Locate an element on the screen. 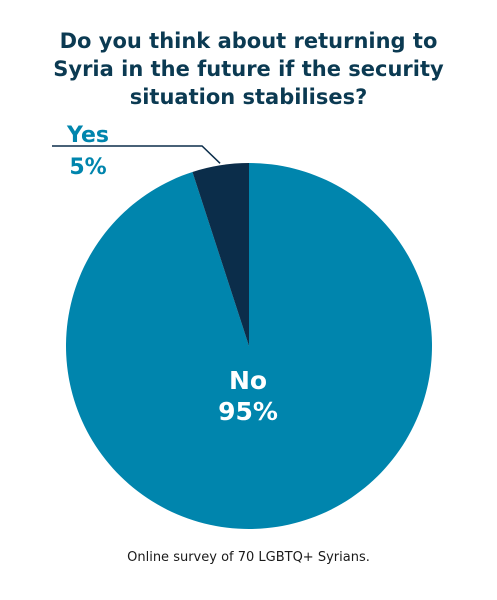 This screenshot has width=497, height=600. yes-label-value: 5% is located at coordinates (87, 167).